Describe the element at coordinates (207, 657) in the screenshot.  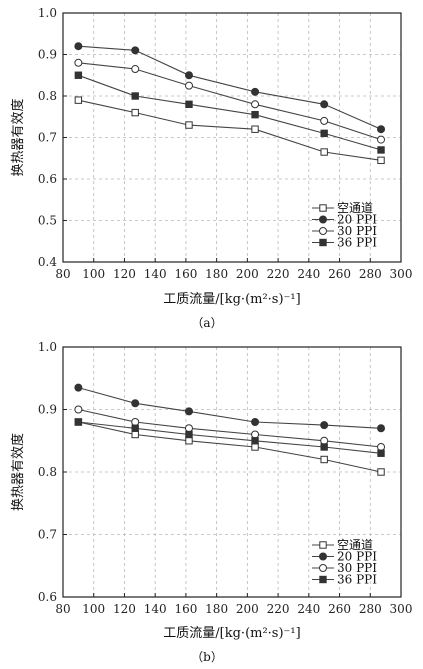
I see `figure-caption: （b）` at that location.